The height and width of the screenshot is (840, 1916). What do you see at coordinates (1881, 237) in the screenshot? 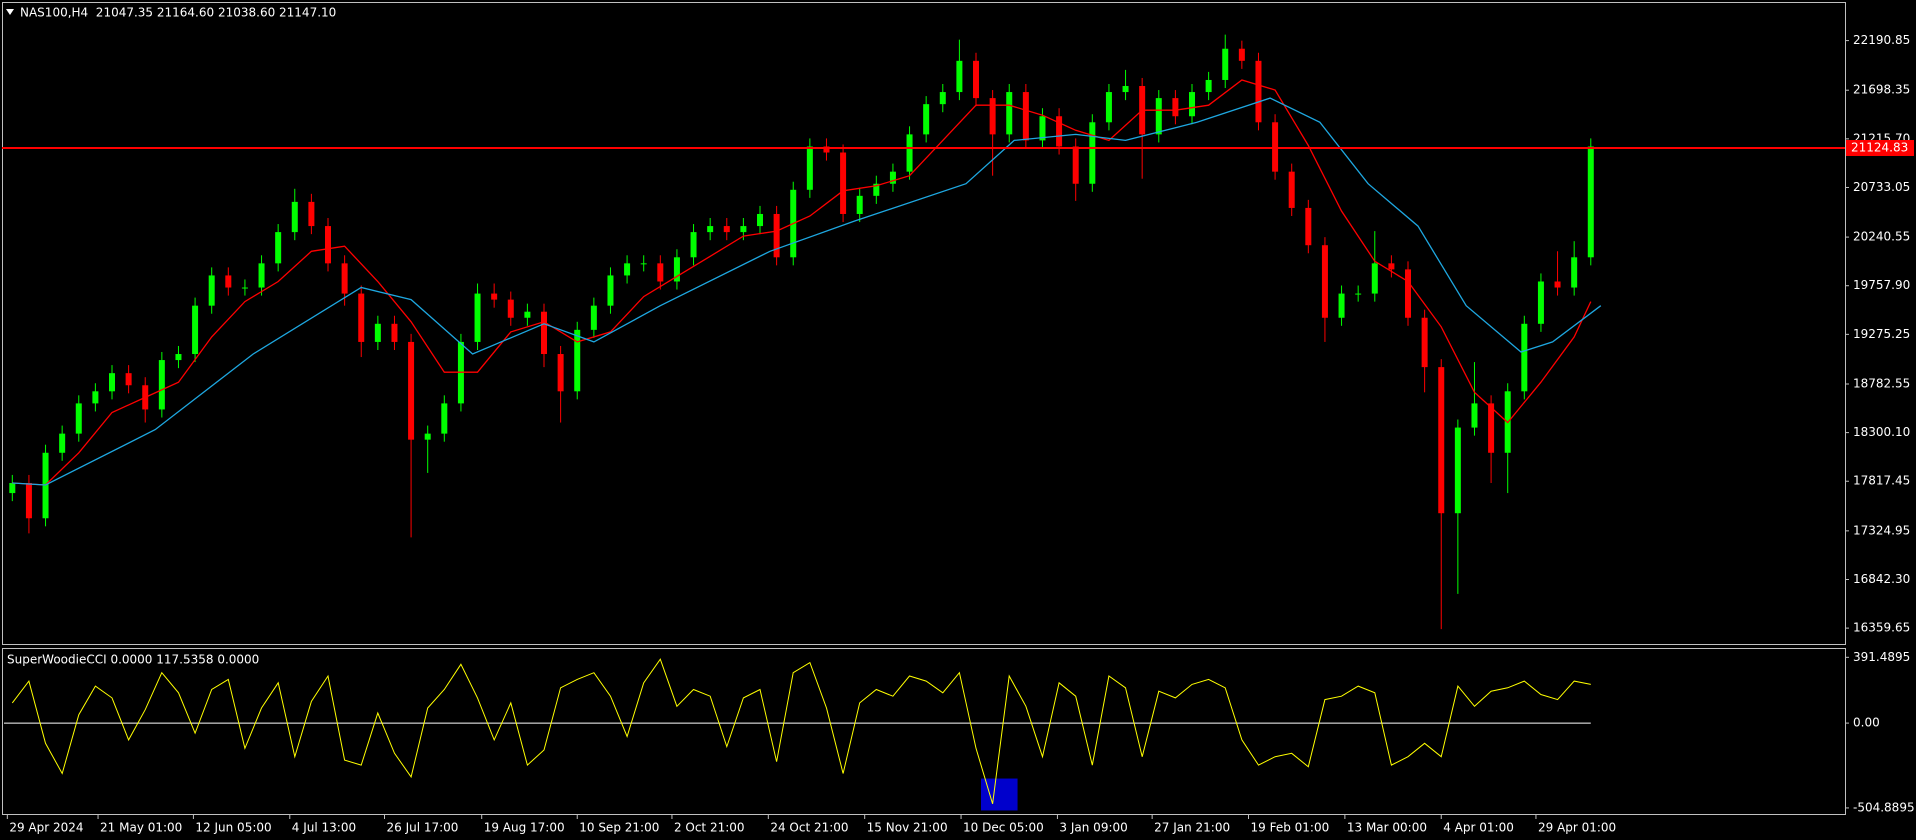
I see `y-tick-label: 20240.55` at bounding box center [1881, 237].